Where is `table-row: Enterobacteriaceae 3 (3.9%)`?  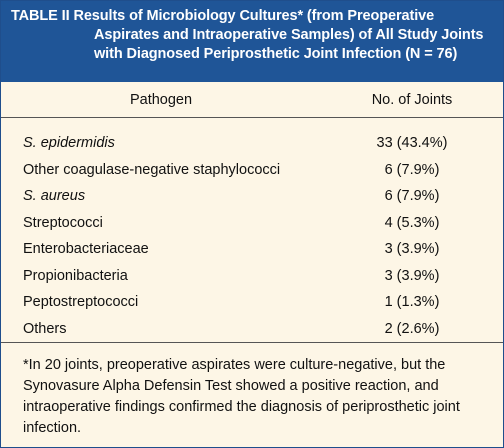 table-row: Enterobacteriaceae 3 (3.9%) is located at coordinates (252, 249).